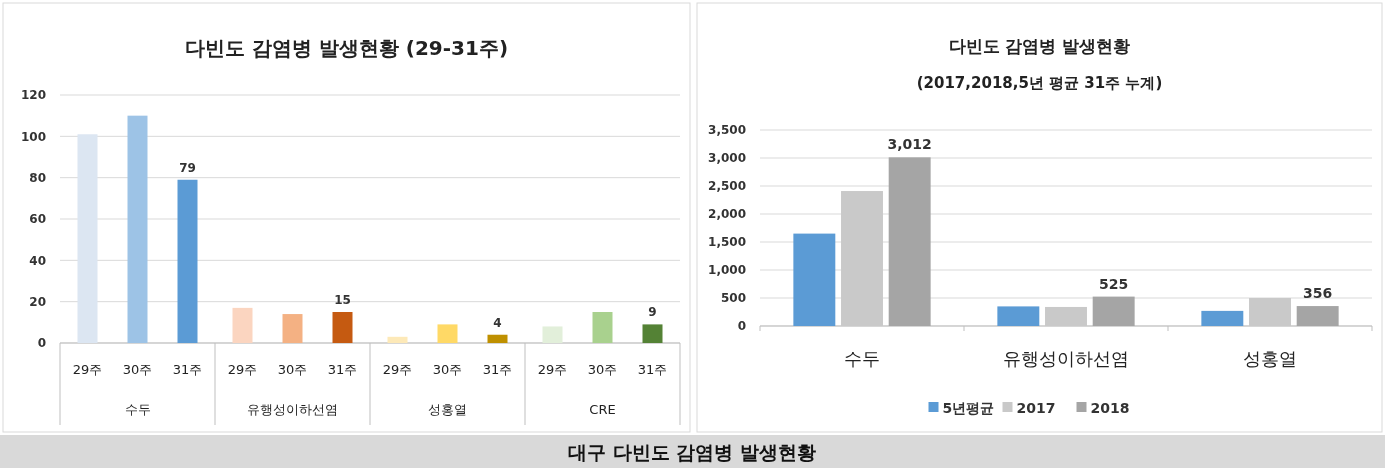  I want to click on legend-label: 5년평균, so click(968, 407).